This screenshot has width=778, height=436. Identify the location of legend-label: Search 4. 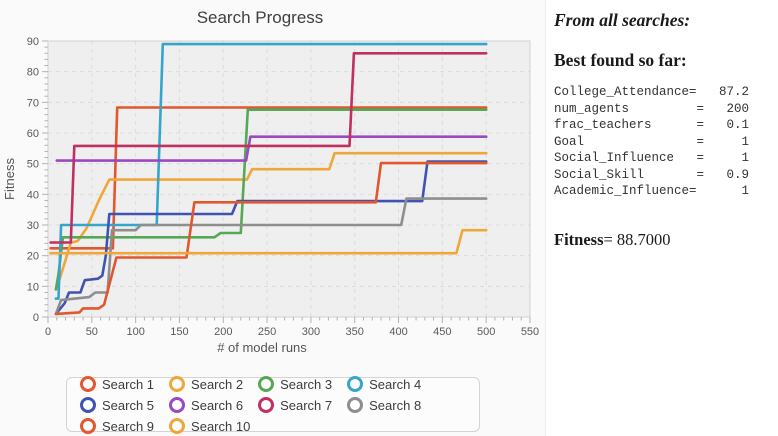
(395, 384).